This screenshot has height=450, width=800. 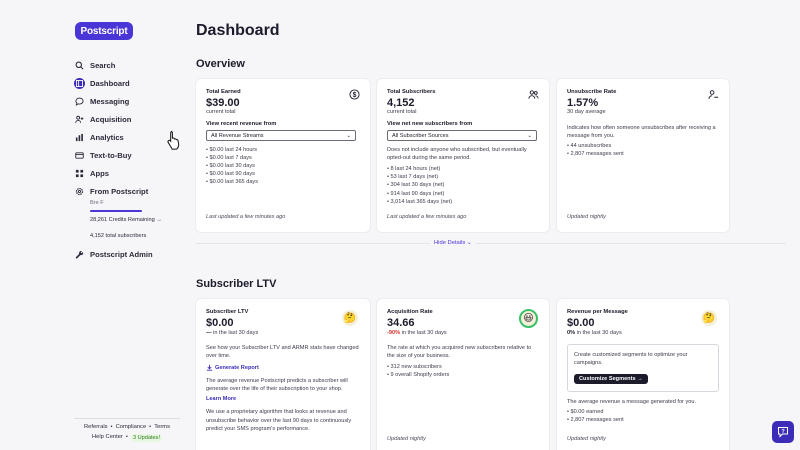 I want to click on sidebar-item-postscript-admin: Postscript Admin, so click(x=129, y=254).